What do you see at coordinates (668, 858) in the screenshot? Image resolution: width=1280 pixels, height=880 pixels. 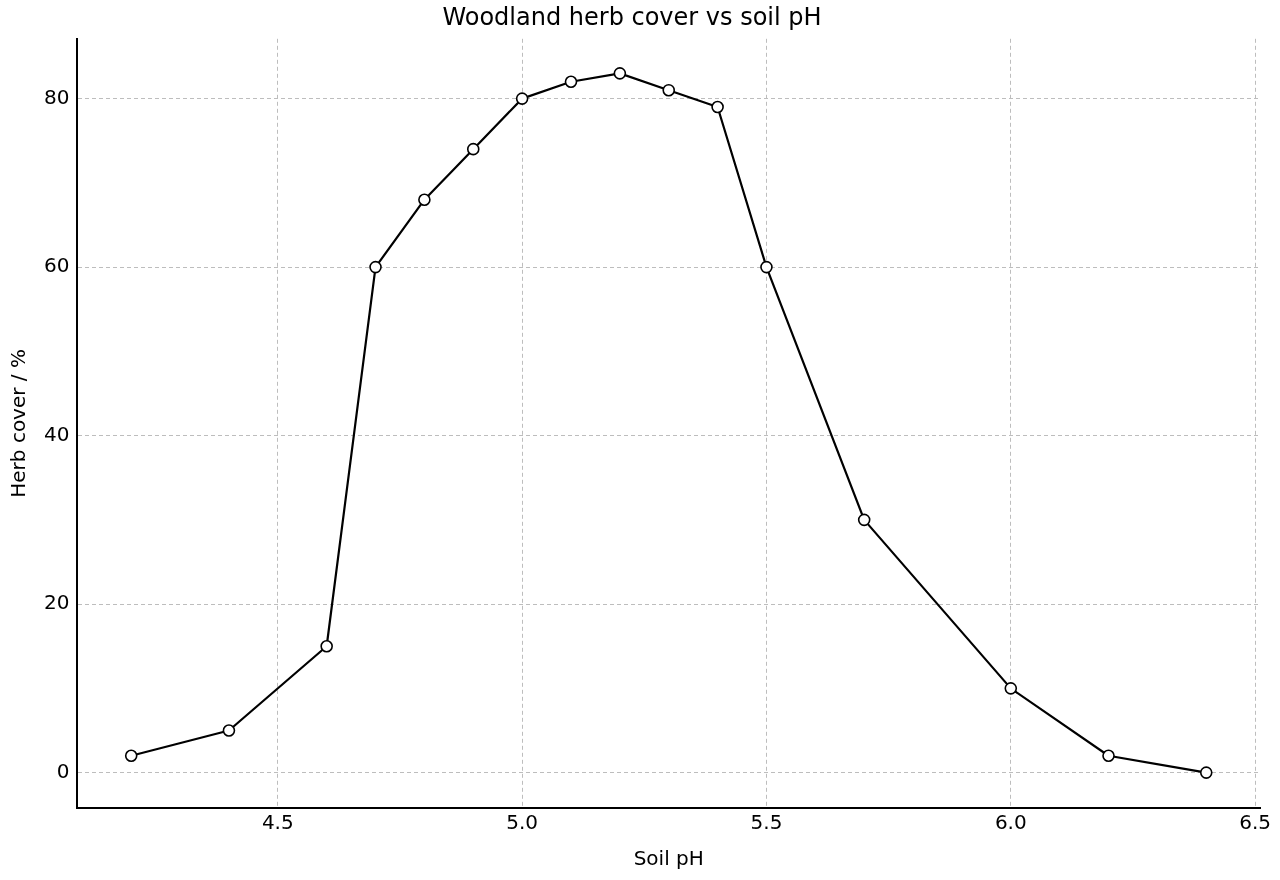 I see `x-axis-title: Soil pH` at bounding box center [668, 858].